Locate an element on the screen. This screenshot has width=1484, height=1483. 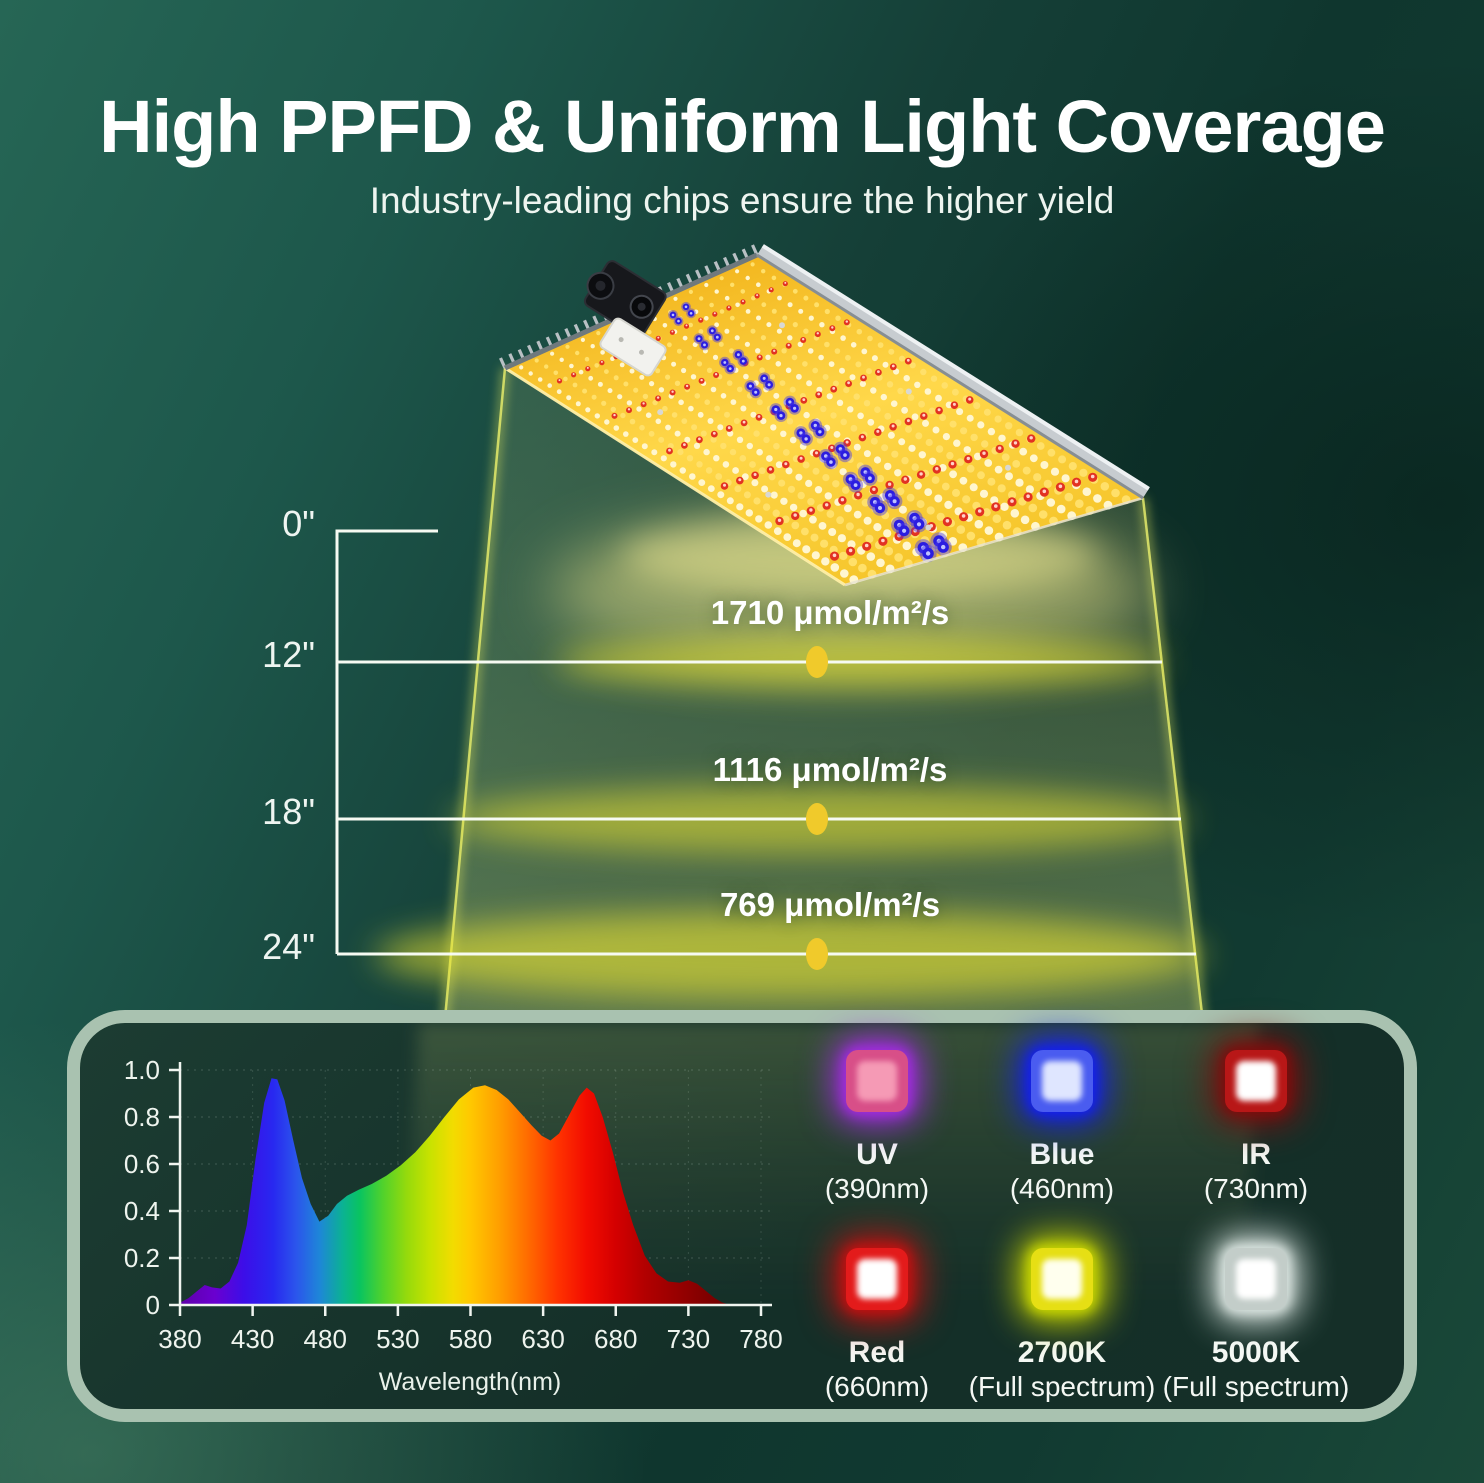
ruler-bracket is located at coordinates (386, 741).